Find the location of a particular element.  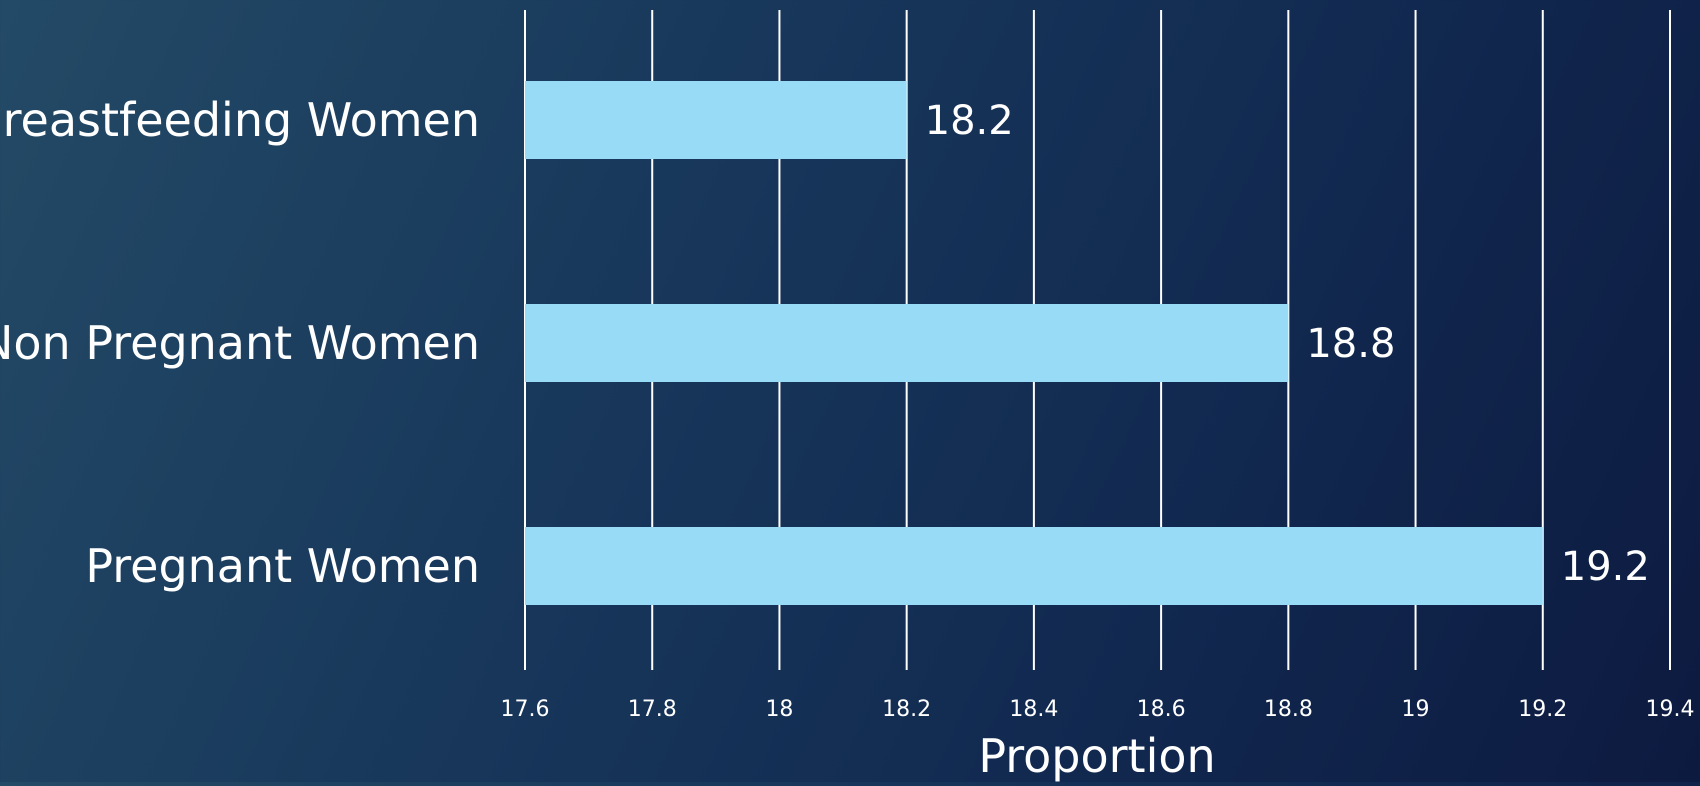

x-tick-label: 17.6 is located at coordinates (525, 709).